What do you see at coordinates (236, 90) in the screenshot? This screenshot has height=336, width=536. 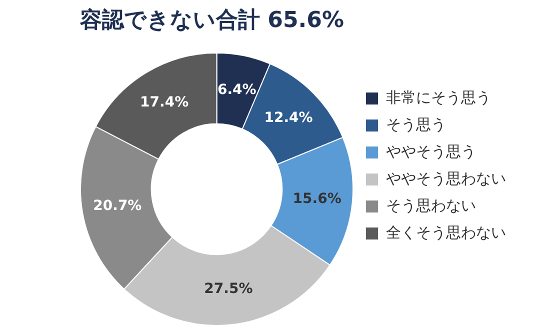 I see `data-label: 6.4%` at bounding box center [236, 90].